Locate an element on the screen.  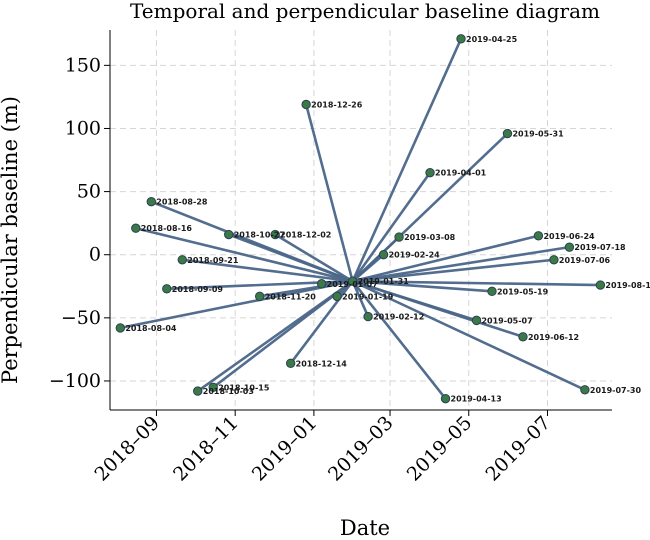
y-tick-label: −50 is located at coordinates (81, 318).